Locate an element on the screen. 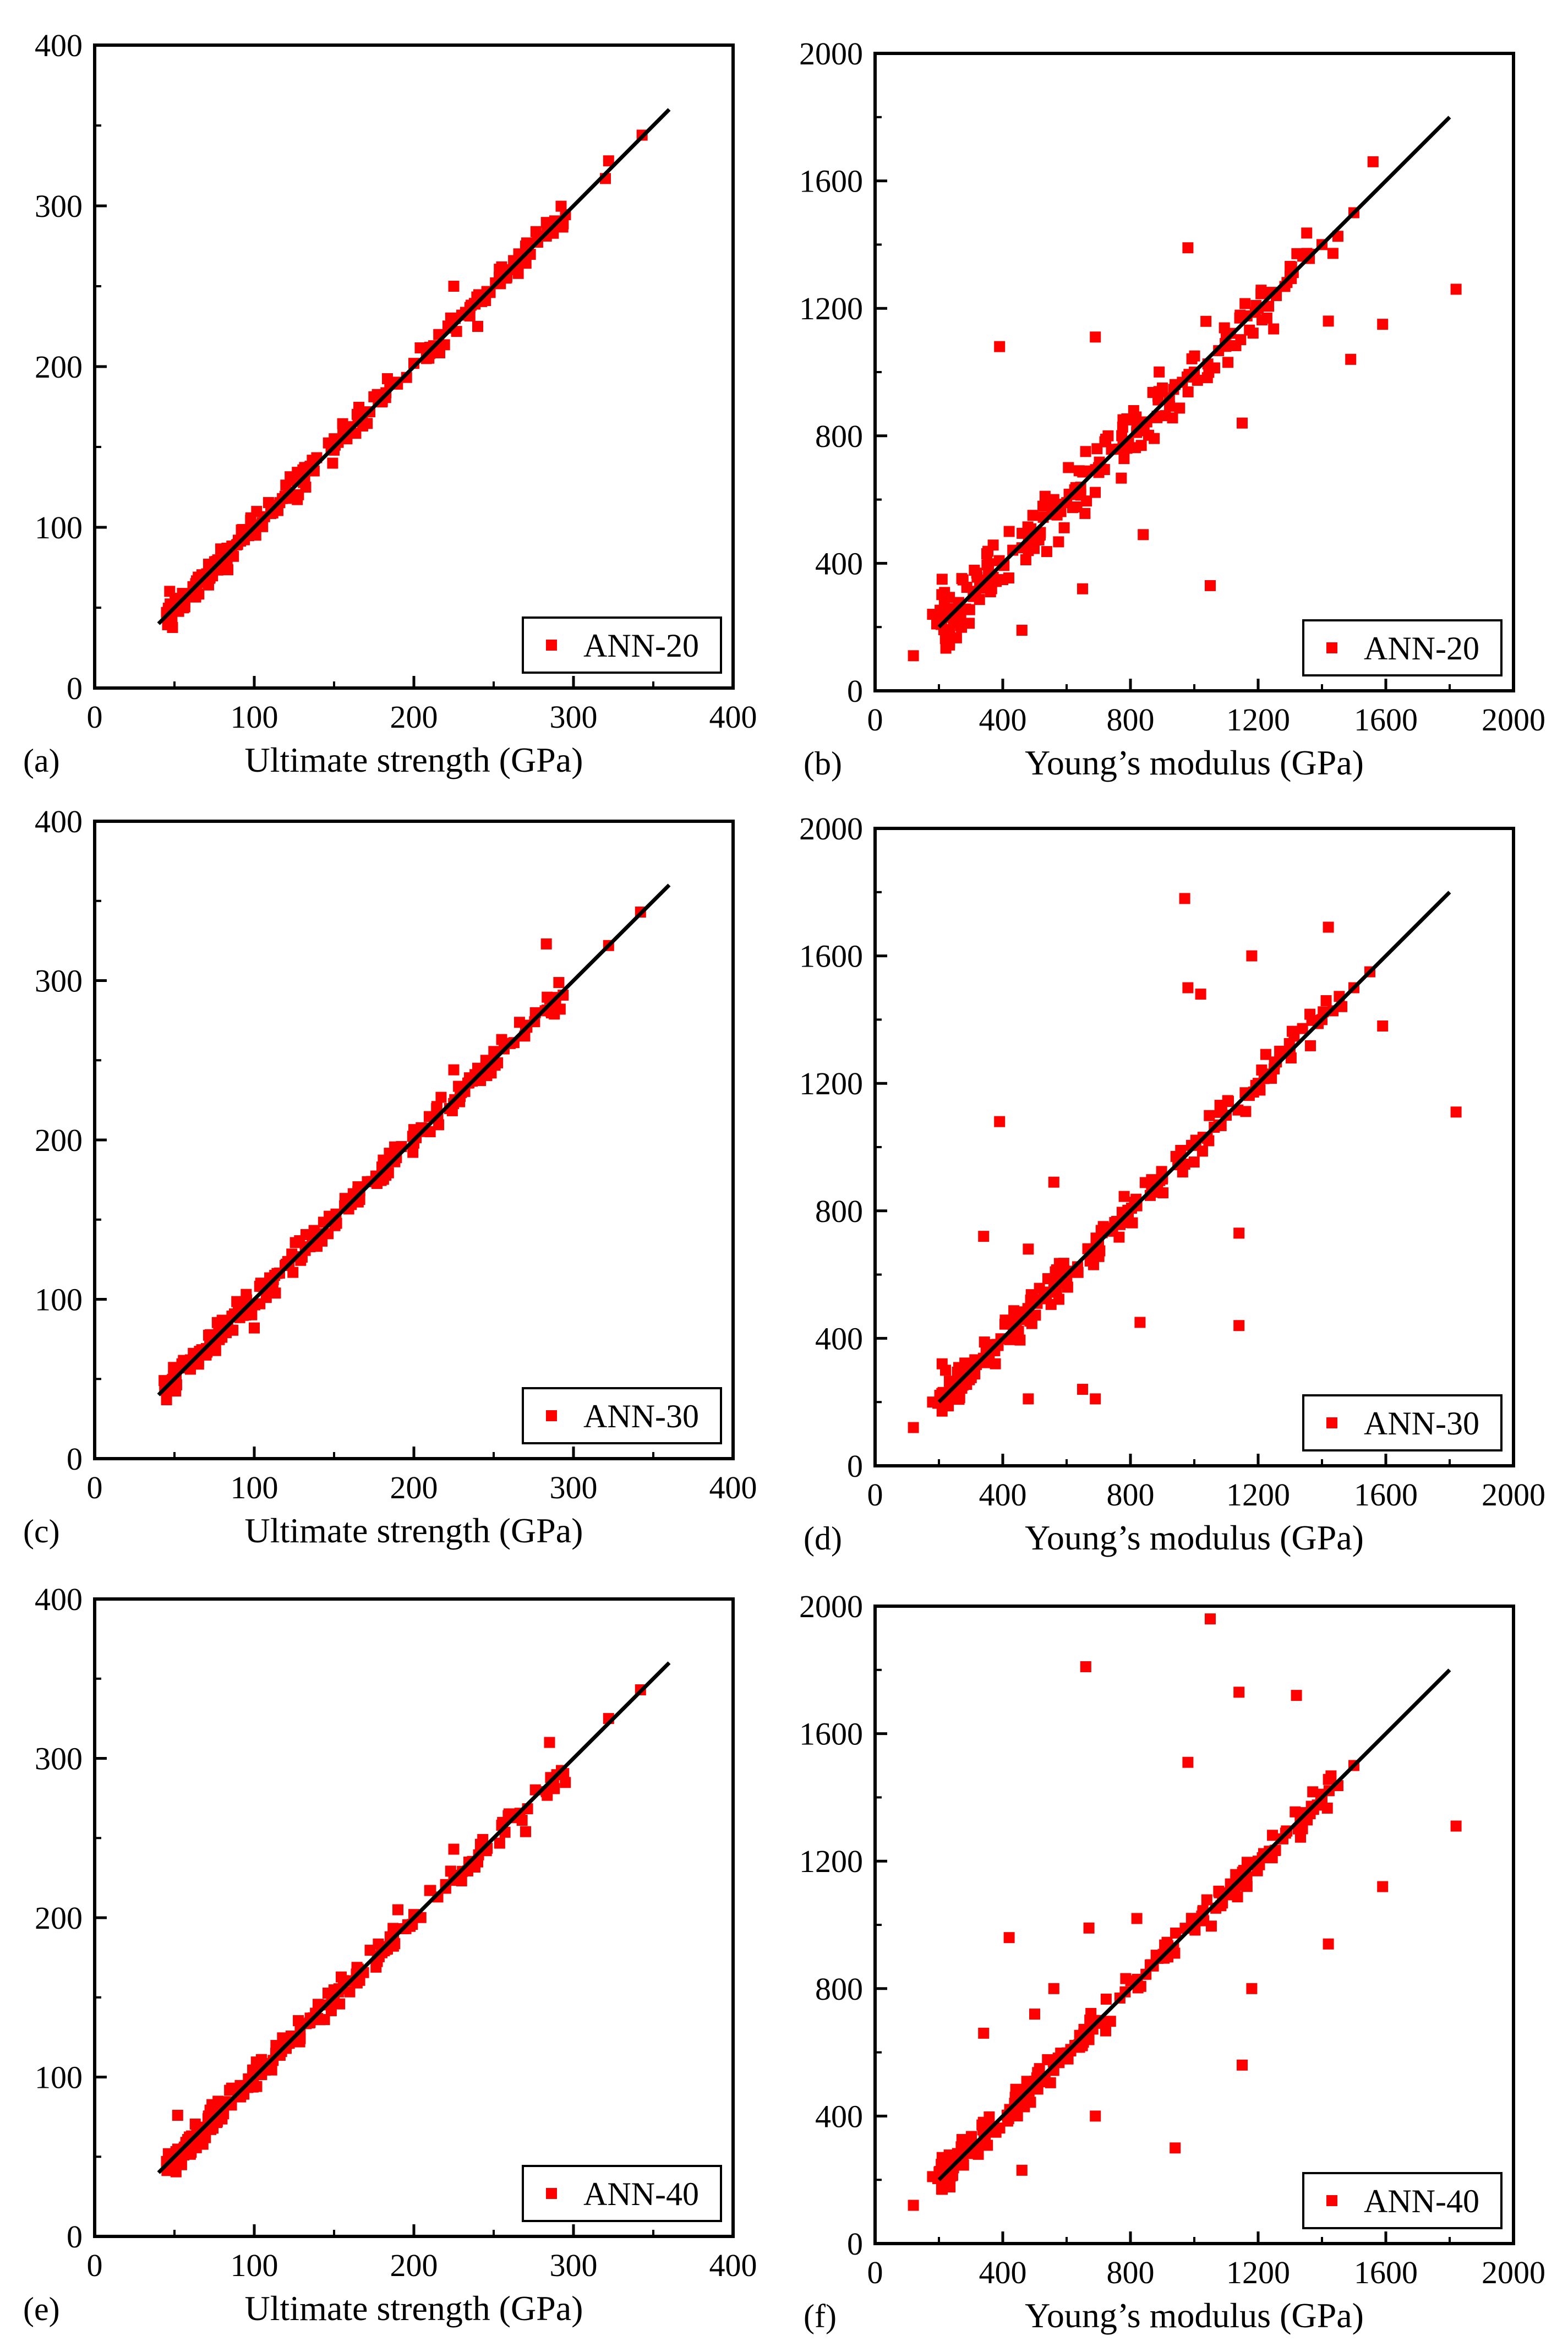 The width and height of the screenshot is (1568, 2352). y-tick-label: 1200 is located at coordinates (831, 308).